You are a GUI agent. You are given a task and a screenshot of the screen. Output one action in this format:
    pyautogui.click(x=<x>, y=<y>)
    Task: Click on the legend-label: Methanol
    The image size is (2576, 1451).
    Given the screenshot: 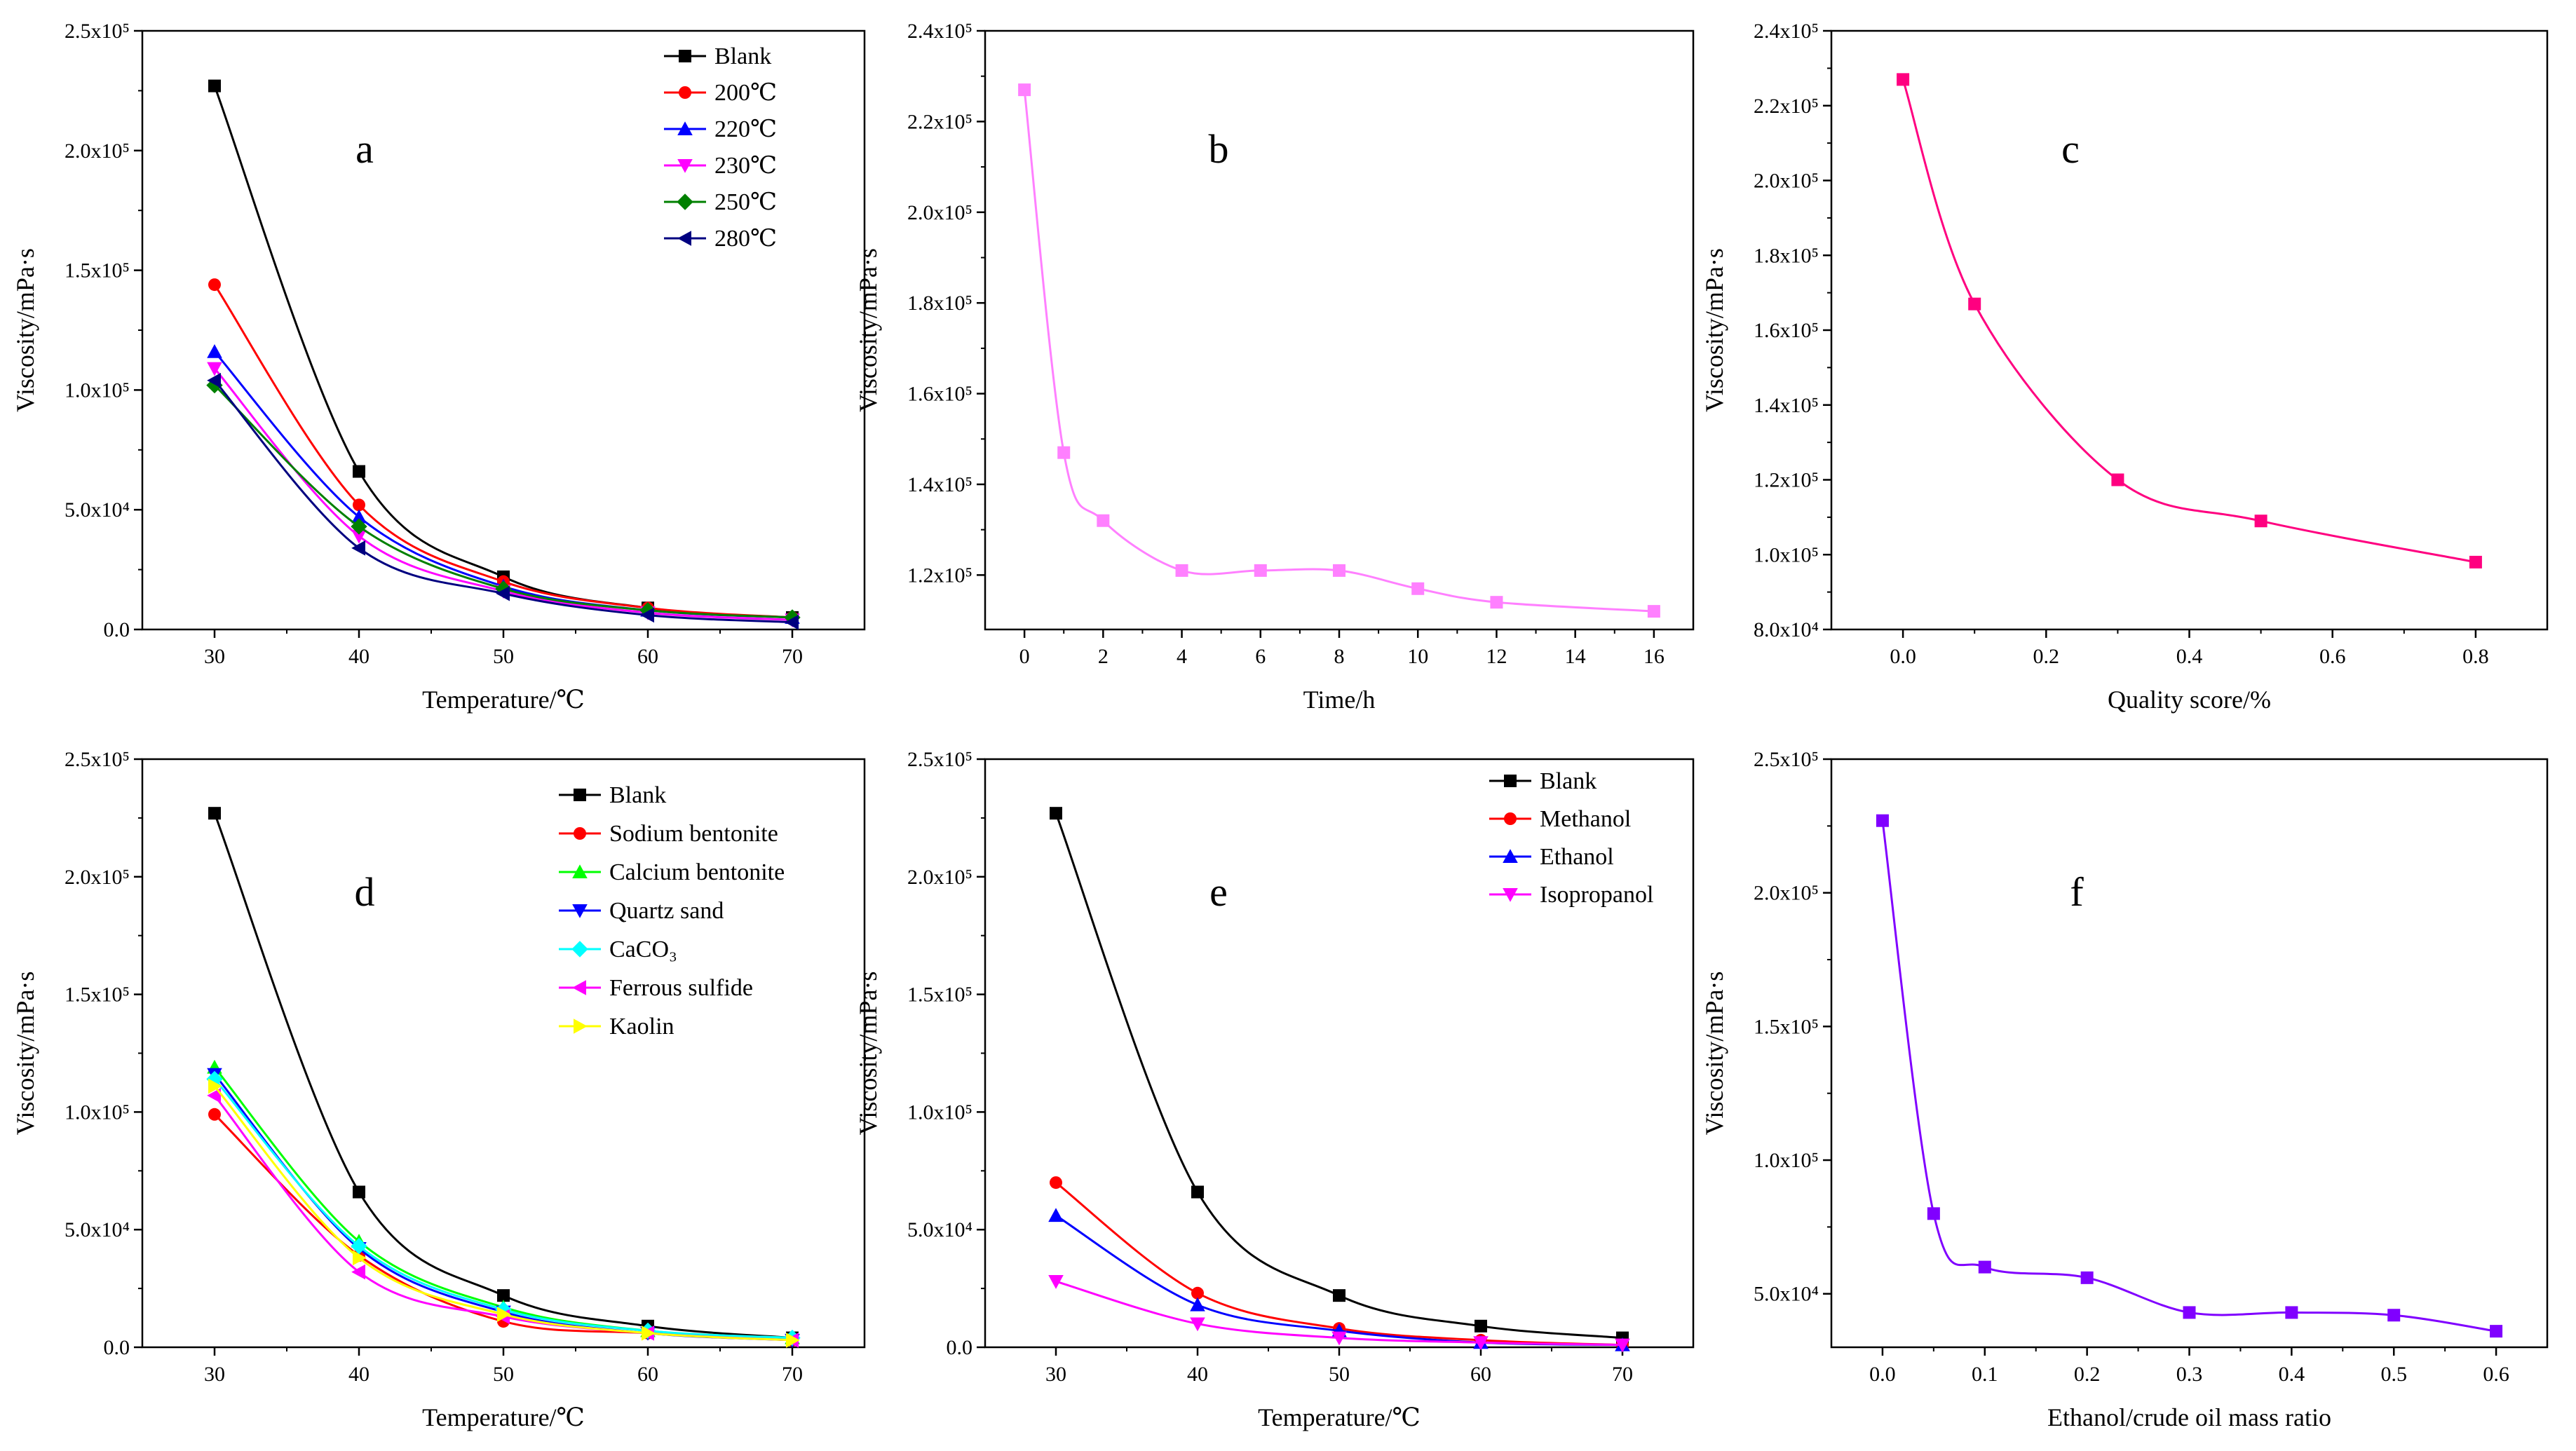 What is the action you would take?
    pyautogui.click(x=1585, y=819)
    